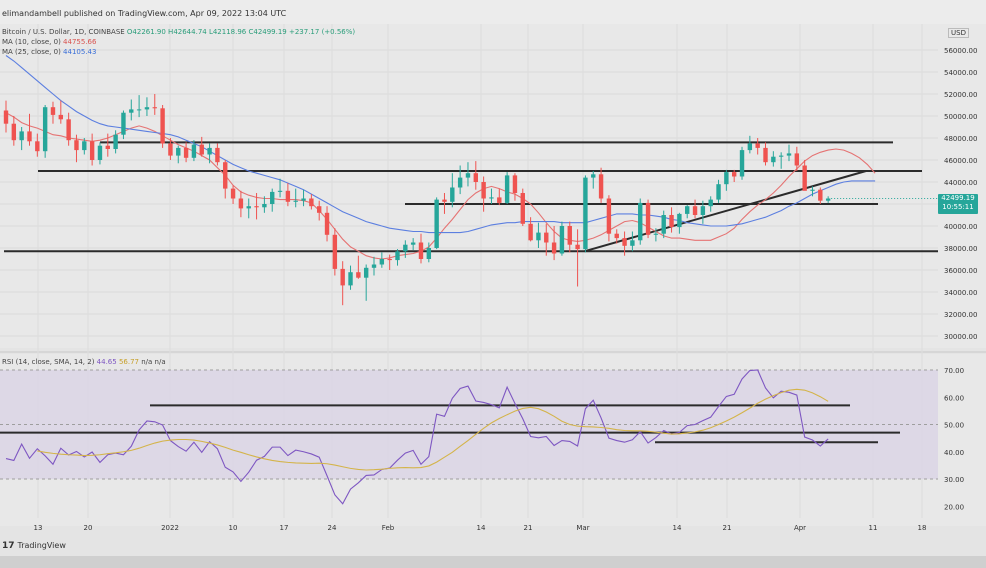 The height and width of the screenshot is (568, 986). Describe the element at coordinates (725, 211) in the screenshot. I see `ascending-trendline` at that location.